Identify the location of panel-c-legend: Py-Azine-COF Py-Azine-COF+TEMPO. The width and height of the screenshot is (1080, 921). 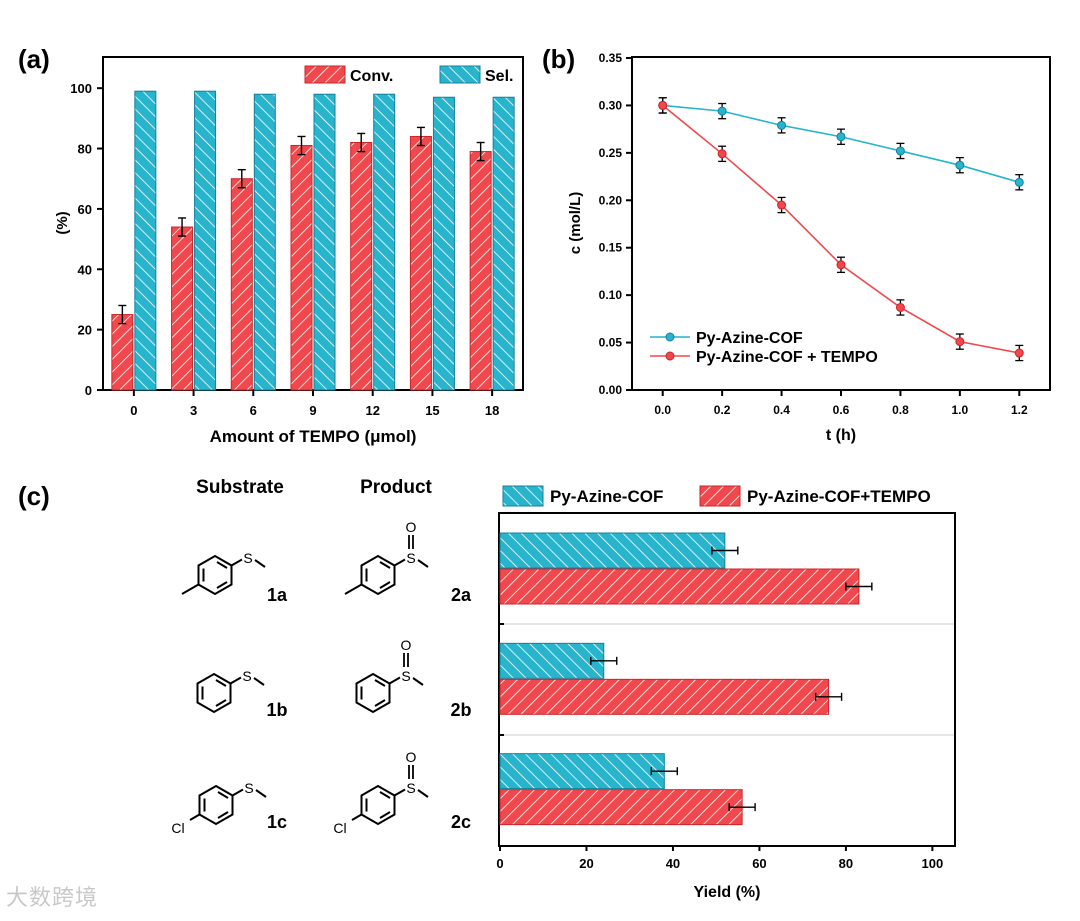
(716, 496).